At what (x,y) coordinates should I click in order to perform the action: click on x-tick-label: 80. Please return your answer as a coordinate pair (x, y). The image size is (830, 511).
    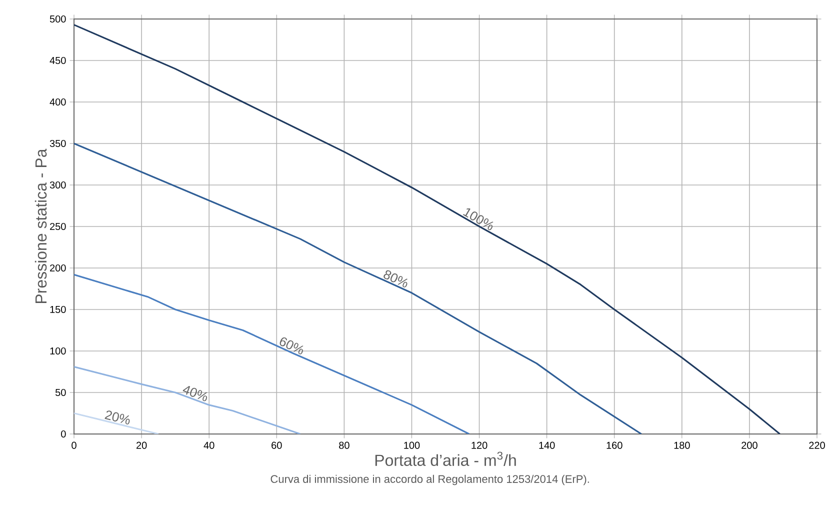
    Looking at the image, I should click on (344, 445).